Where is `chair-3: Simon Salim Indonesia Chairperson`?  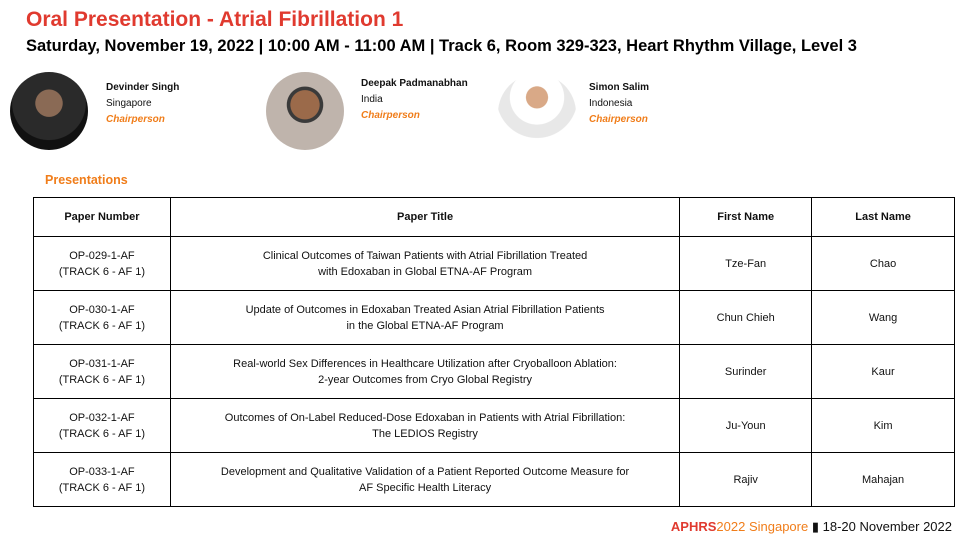 chair-3: Simon Salim Indonesia Chairperson is located at coordinates (619, 104).